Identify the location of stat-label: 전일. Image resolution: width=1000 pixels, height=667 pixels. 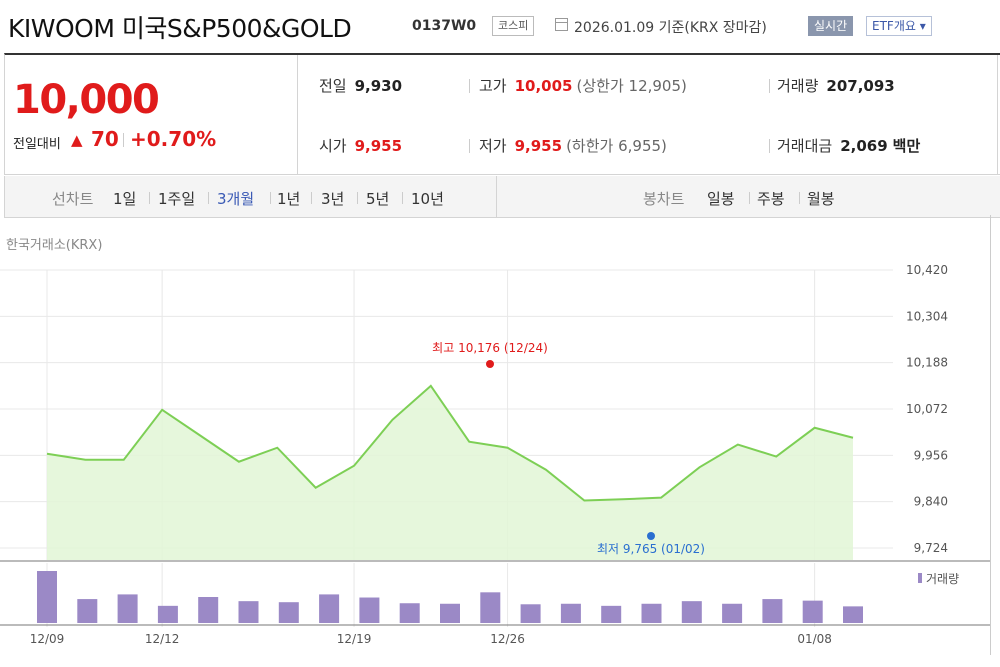
(333, 86).